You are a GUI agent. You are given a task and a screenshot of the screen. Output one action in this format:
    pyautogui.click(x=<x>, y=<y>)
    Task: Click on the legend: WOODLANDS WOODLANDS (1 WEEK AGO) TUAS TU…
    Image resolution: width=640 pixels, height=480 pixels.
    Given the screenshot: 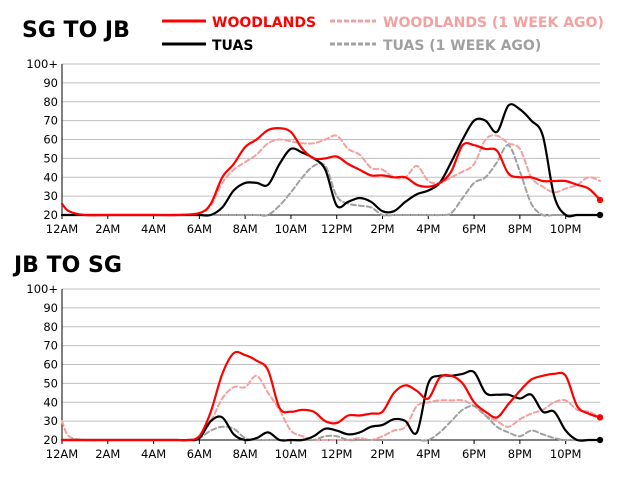 What is the action you would take?
    pyautogui.click(x=383, y=34)
    